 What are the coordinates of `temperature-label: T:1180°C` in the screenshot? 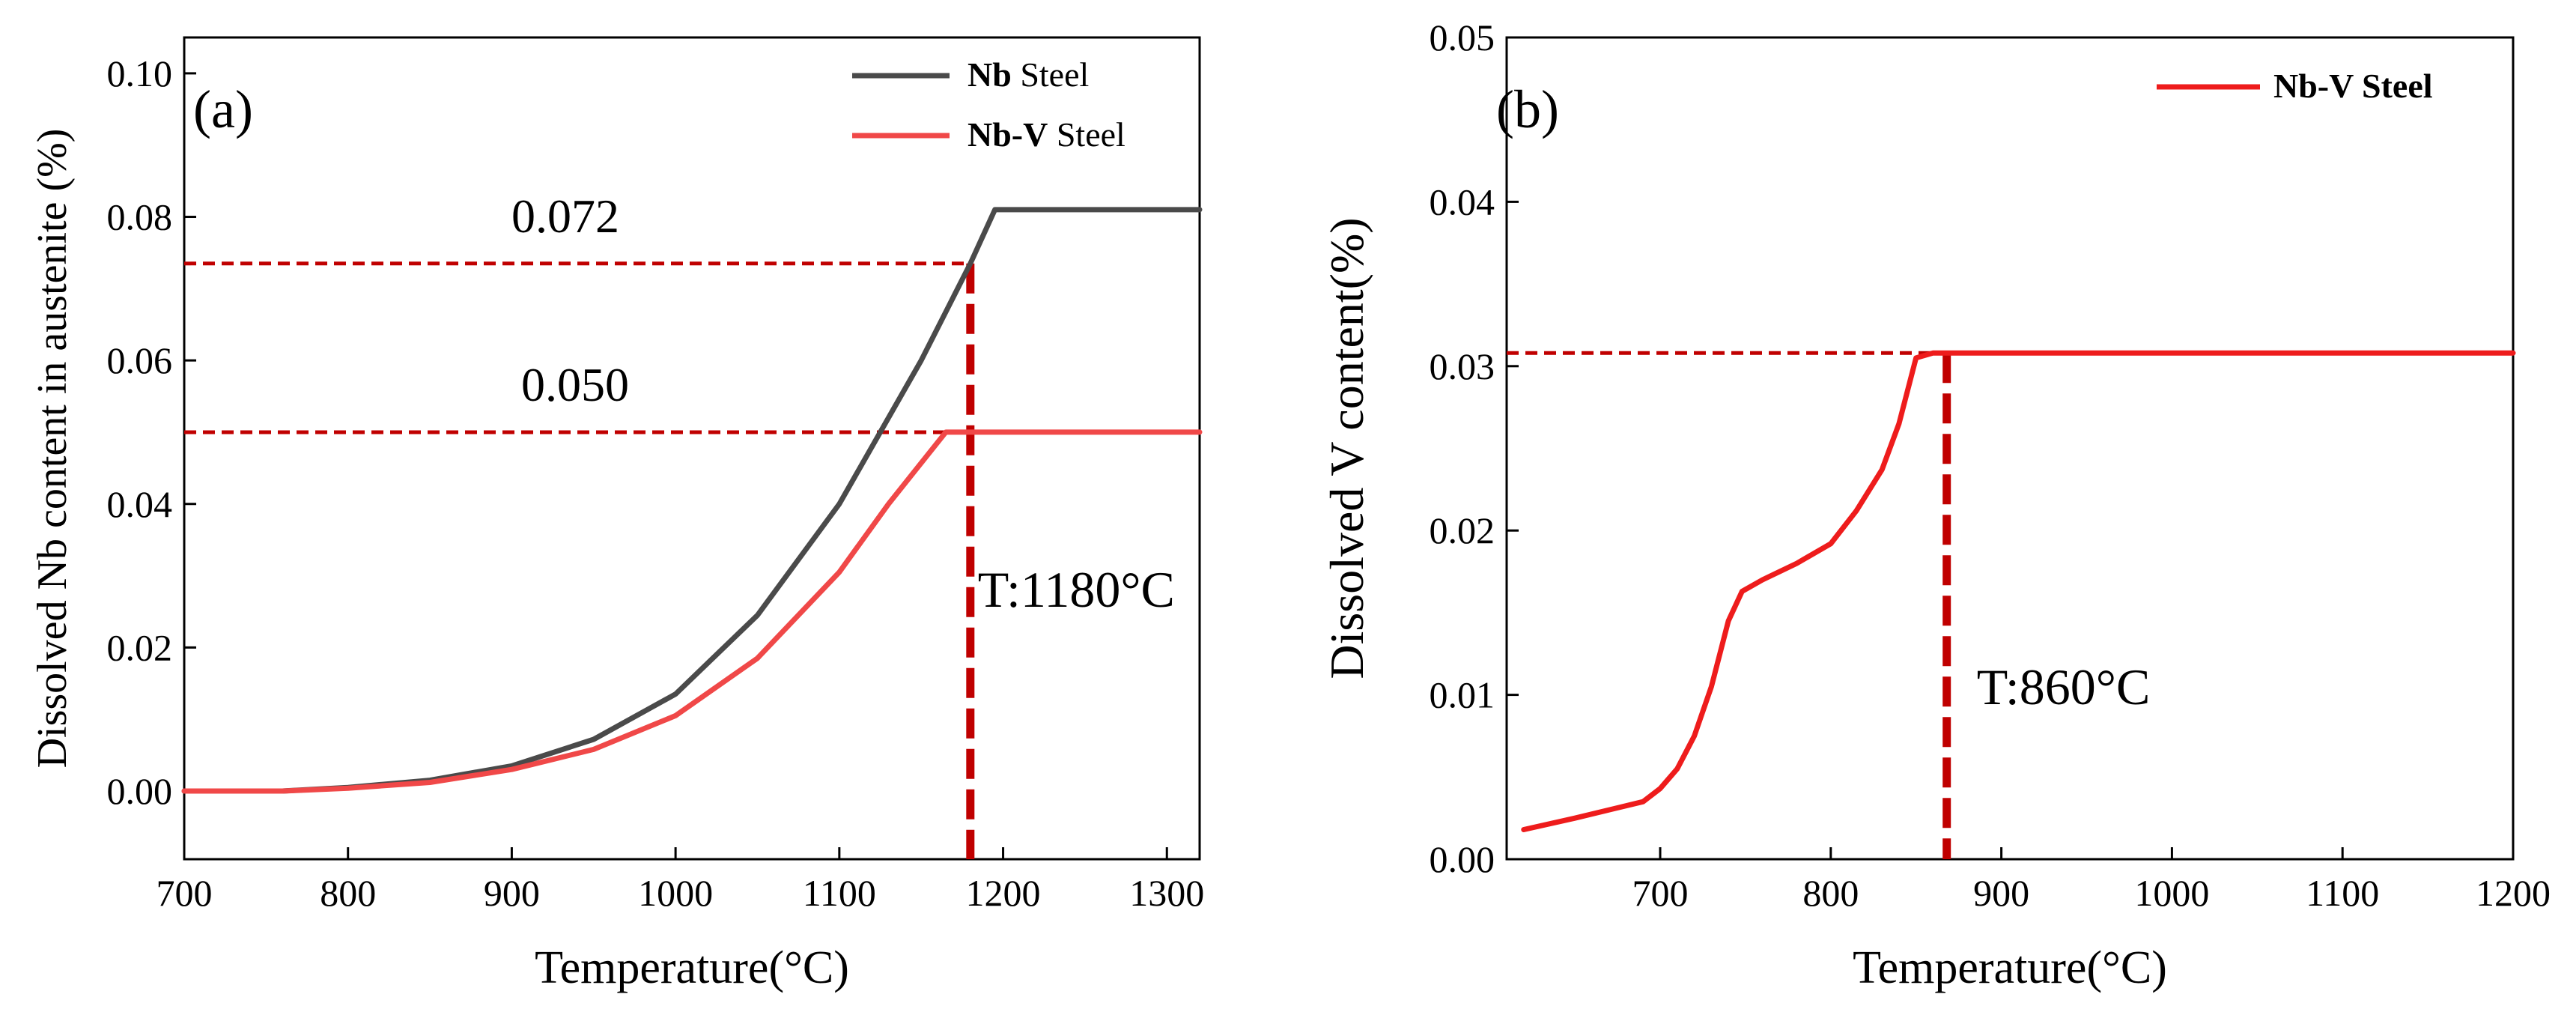 It's located at (1076, 589).